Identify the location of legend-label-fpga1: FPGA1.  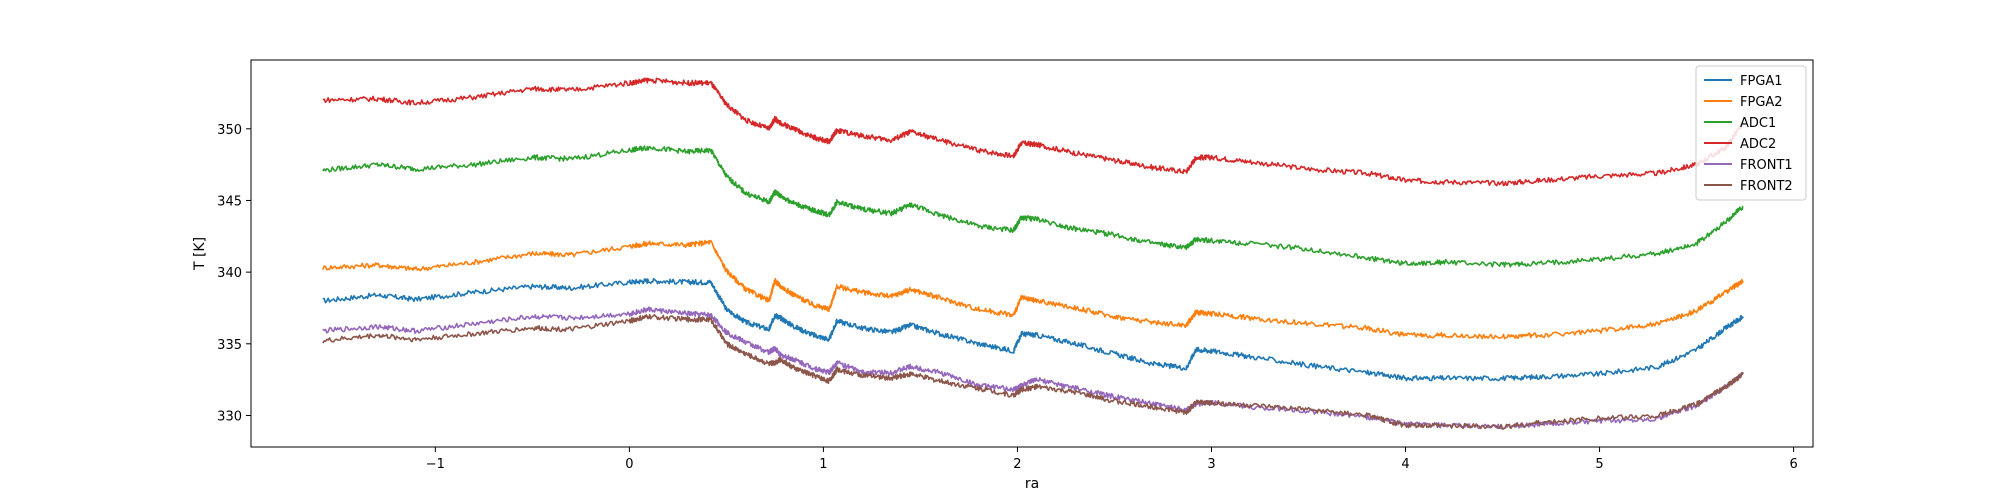
(1761, 81).